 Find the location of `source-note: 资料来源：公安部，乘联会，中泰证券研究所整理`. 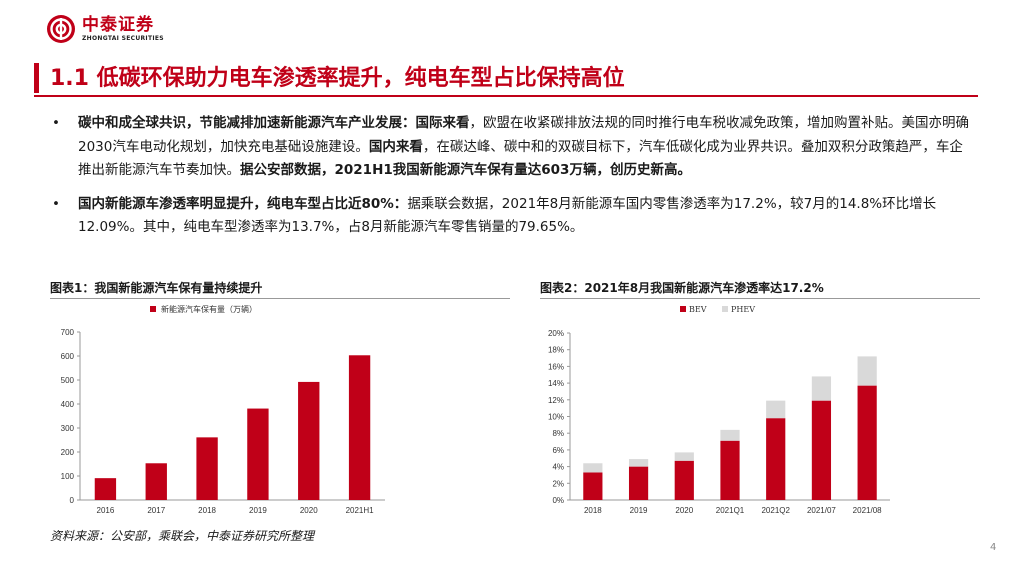

source-note: 资料来源：公安部，乘联会，中泰证券研究所整理 is located at coordinates (182, 536).